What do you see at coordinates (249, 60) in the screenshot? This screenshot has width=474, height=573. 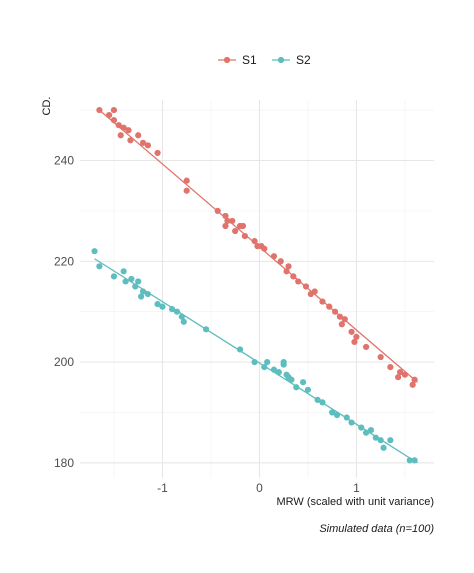 I see `legend-label-s1: S1` at bounding box center [249, 60].